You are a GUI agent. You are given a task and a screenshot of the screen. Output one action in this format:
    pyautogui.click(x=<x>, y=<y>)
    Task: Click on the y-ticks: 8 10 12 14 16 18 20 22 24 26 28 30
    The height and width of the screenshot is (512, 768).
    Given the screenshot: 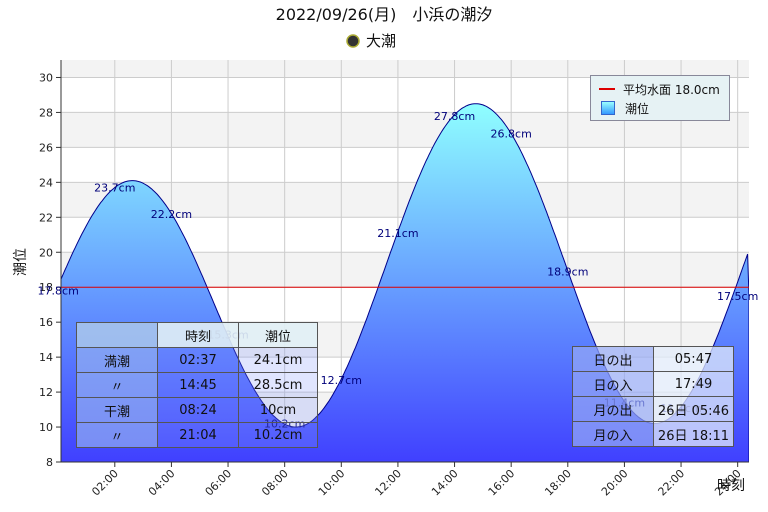 What is the action you would take?
    pyautogui.click(x=50, y=270)
    